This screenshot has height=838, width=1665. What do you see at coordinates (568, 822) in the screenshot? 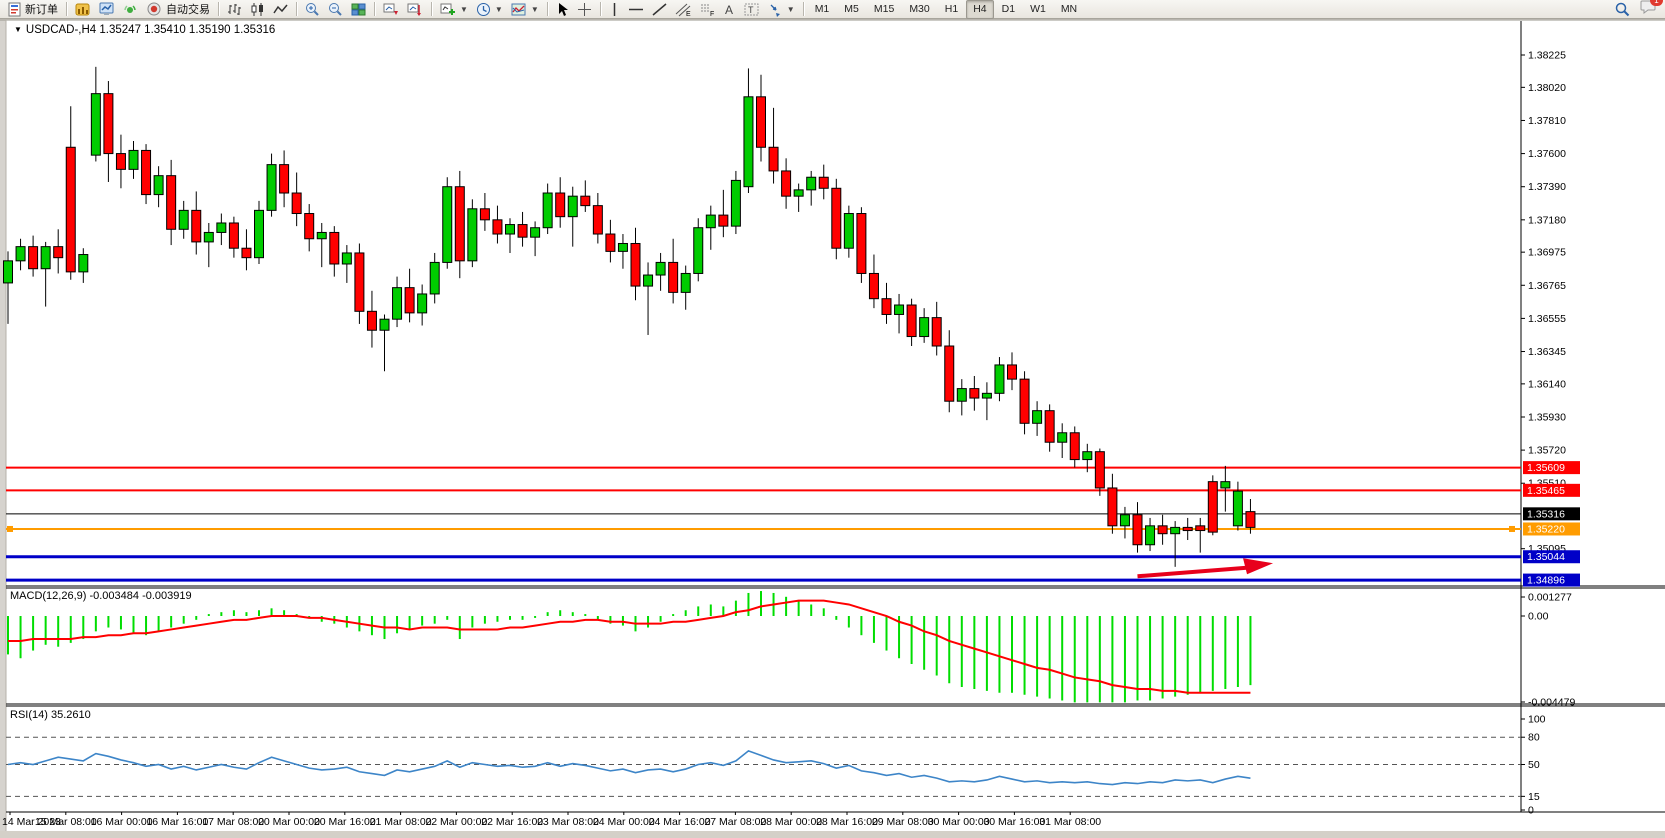
I see `time-tick-label: 23 Mar 08:00` at bounding box center [568, 822].